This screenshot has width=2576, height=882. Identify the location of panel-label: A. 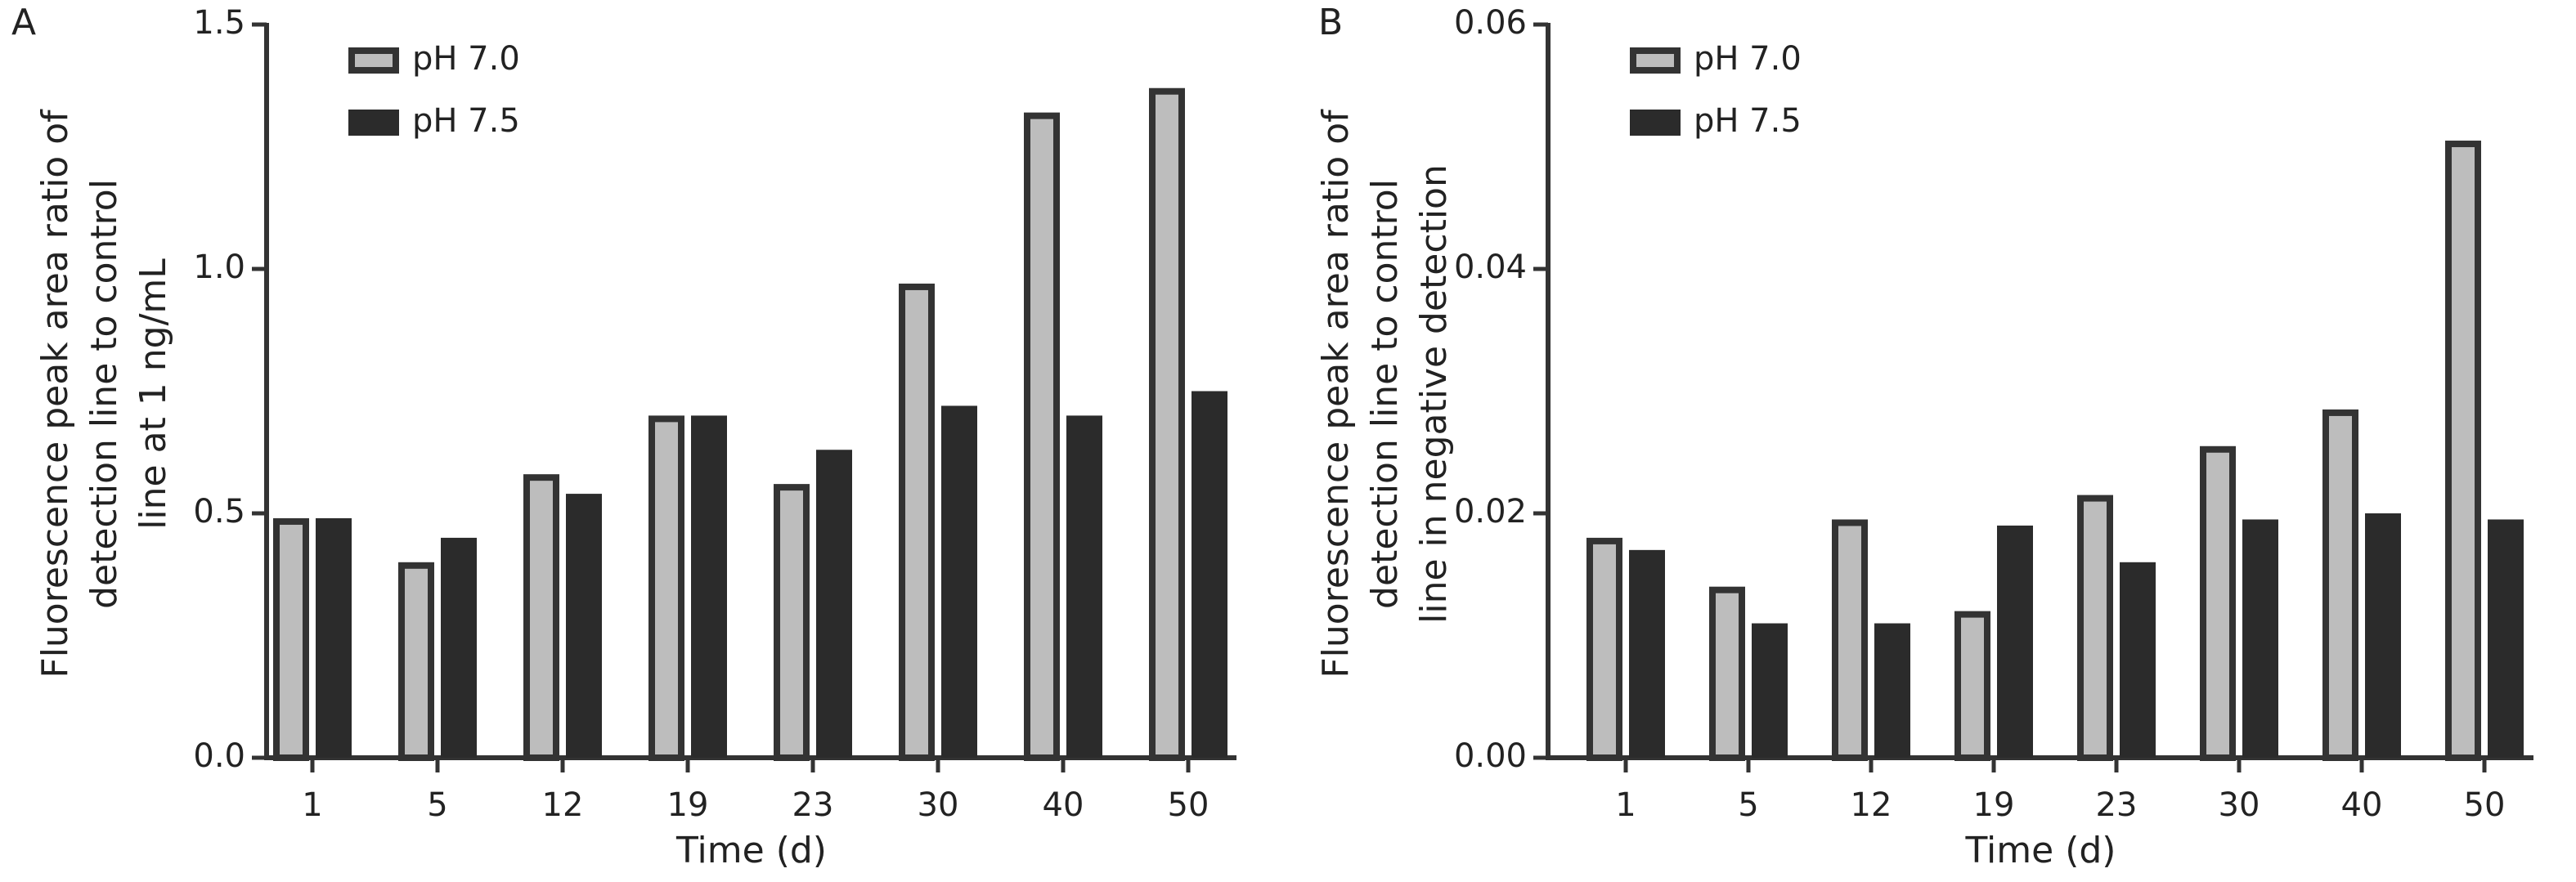
(24, 22).